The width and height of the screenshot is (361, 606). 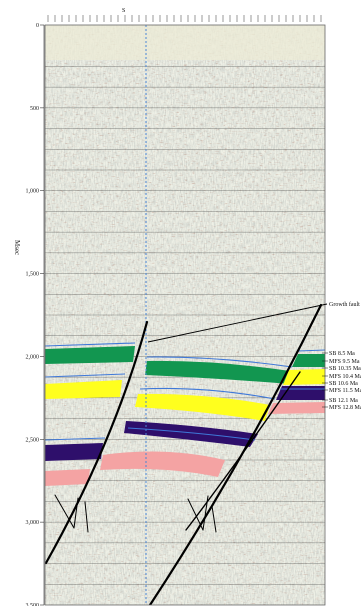 I want to click on horizon-label: MFS 10.4 Ma, so click(x=345, y=377).